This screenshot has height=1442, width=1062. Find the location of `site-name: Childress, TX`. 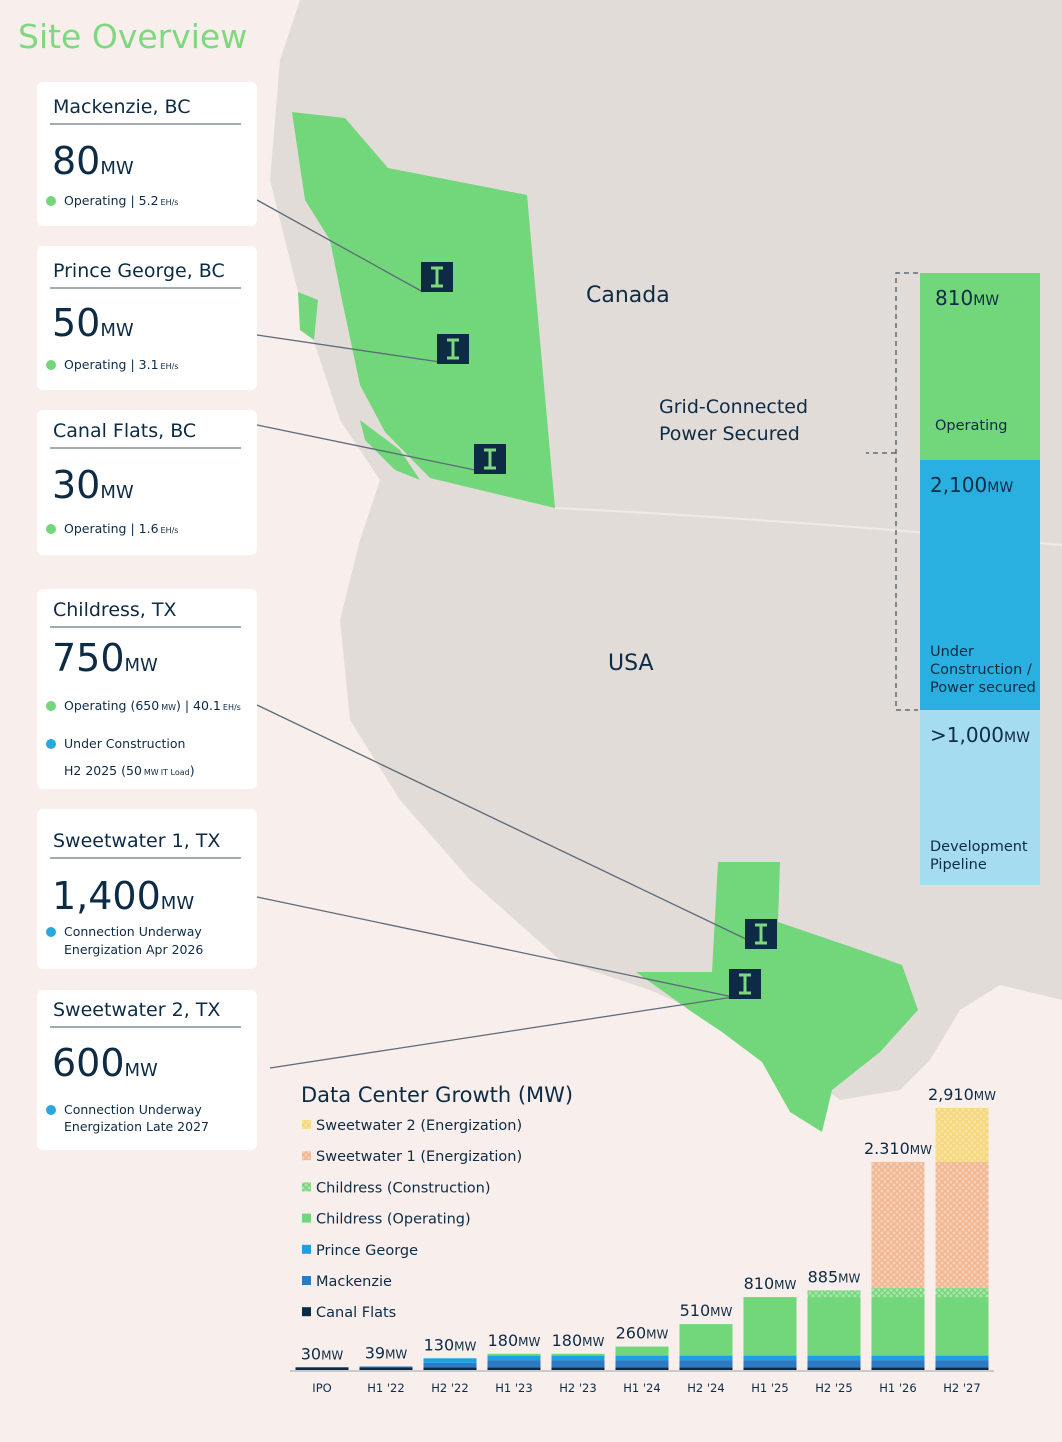

site-name: Childress, TX is located at coordinates (115, 610).